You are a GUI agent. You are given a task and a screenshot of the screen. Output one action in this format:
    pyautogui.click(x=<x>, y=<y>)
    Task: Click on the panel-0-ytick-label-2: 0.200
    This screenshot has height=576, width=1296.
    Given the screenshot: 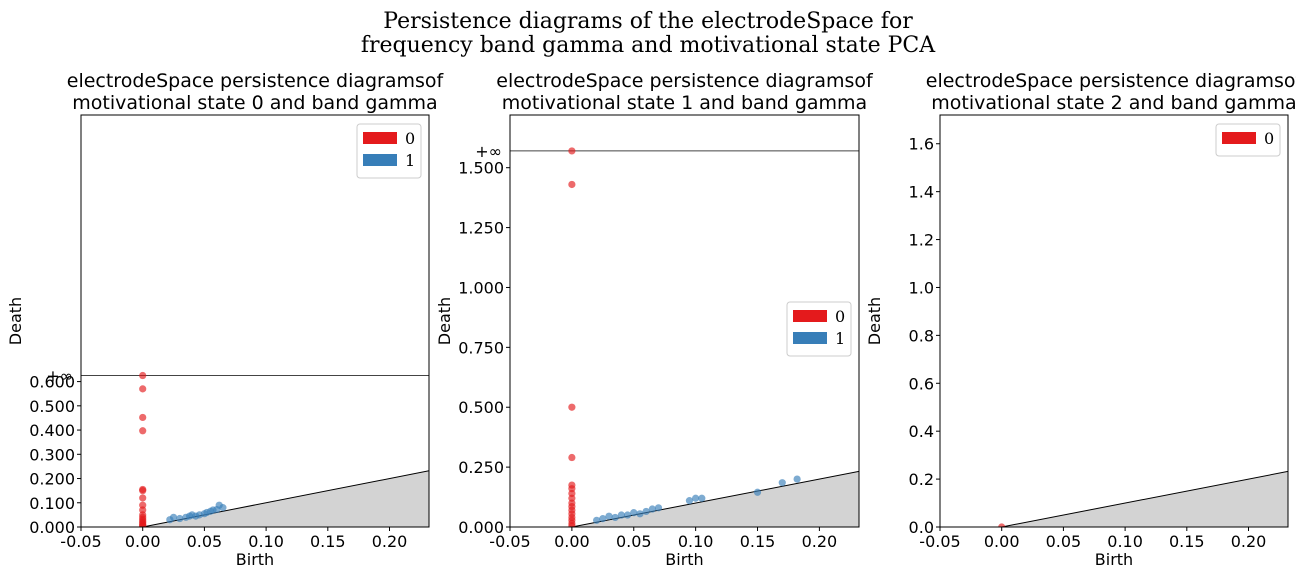 What is the action you would take?
    pyautogui.click(x=52, y=479)
    